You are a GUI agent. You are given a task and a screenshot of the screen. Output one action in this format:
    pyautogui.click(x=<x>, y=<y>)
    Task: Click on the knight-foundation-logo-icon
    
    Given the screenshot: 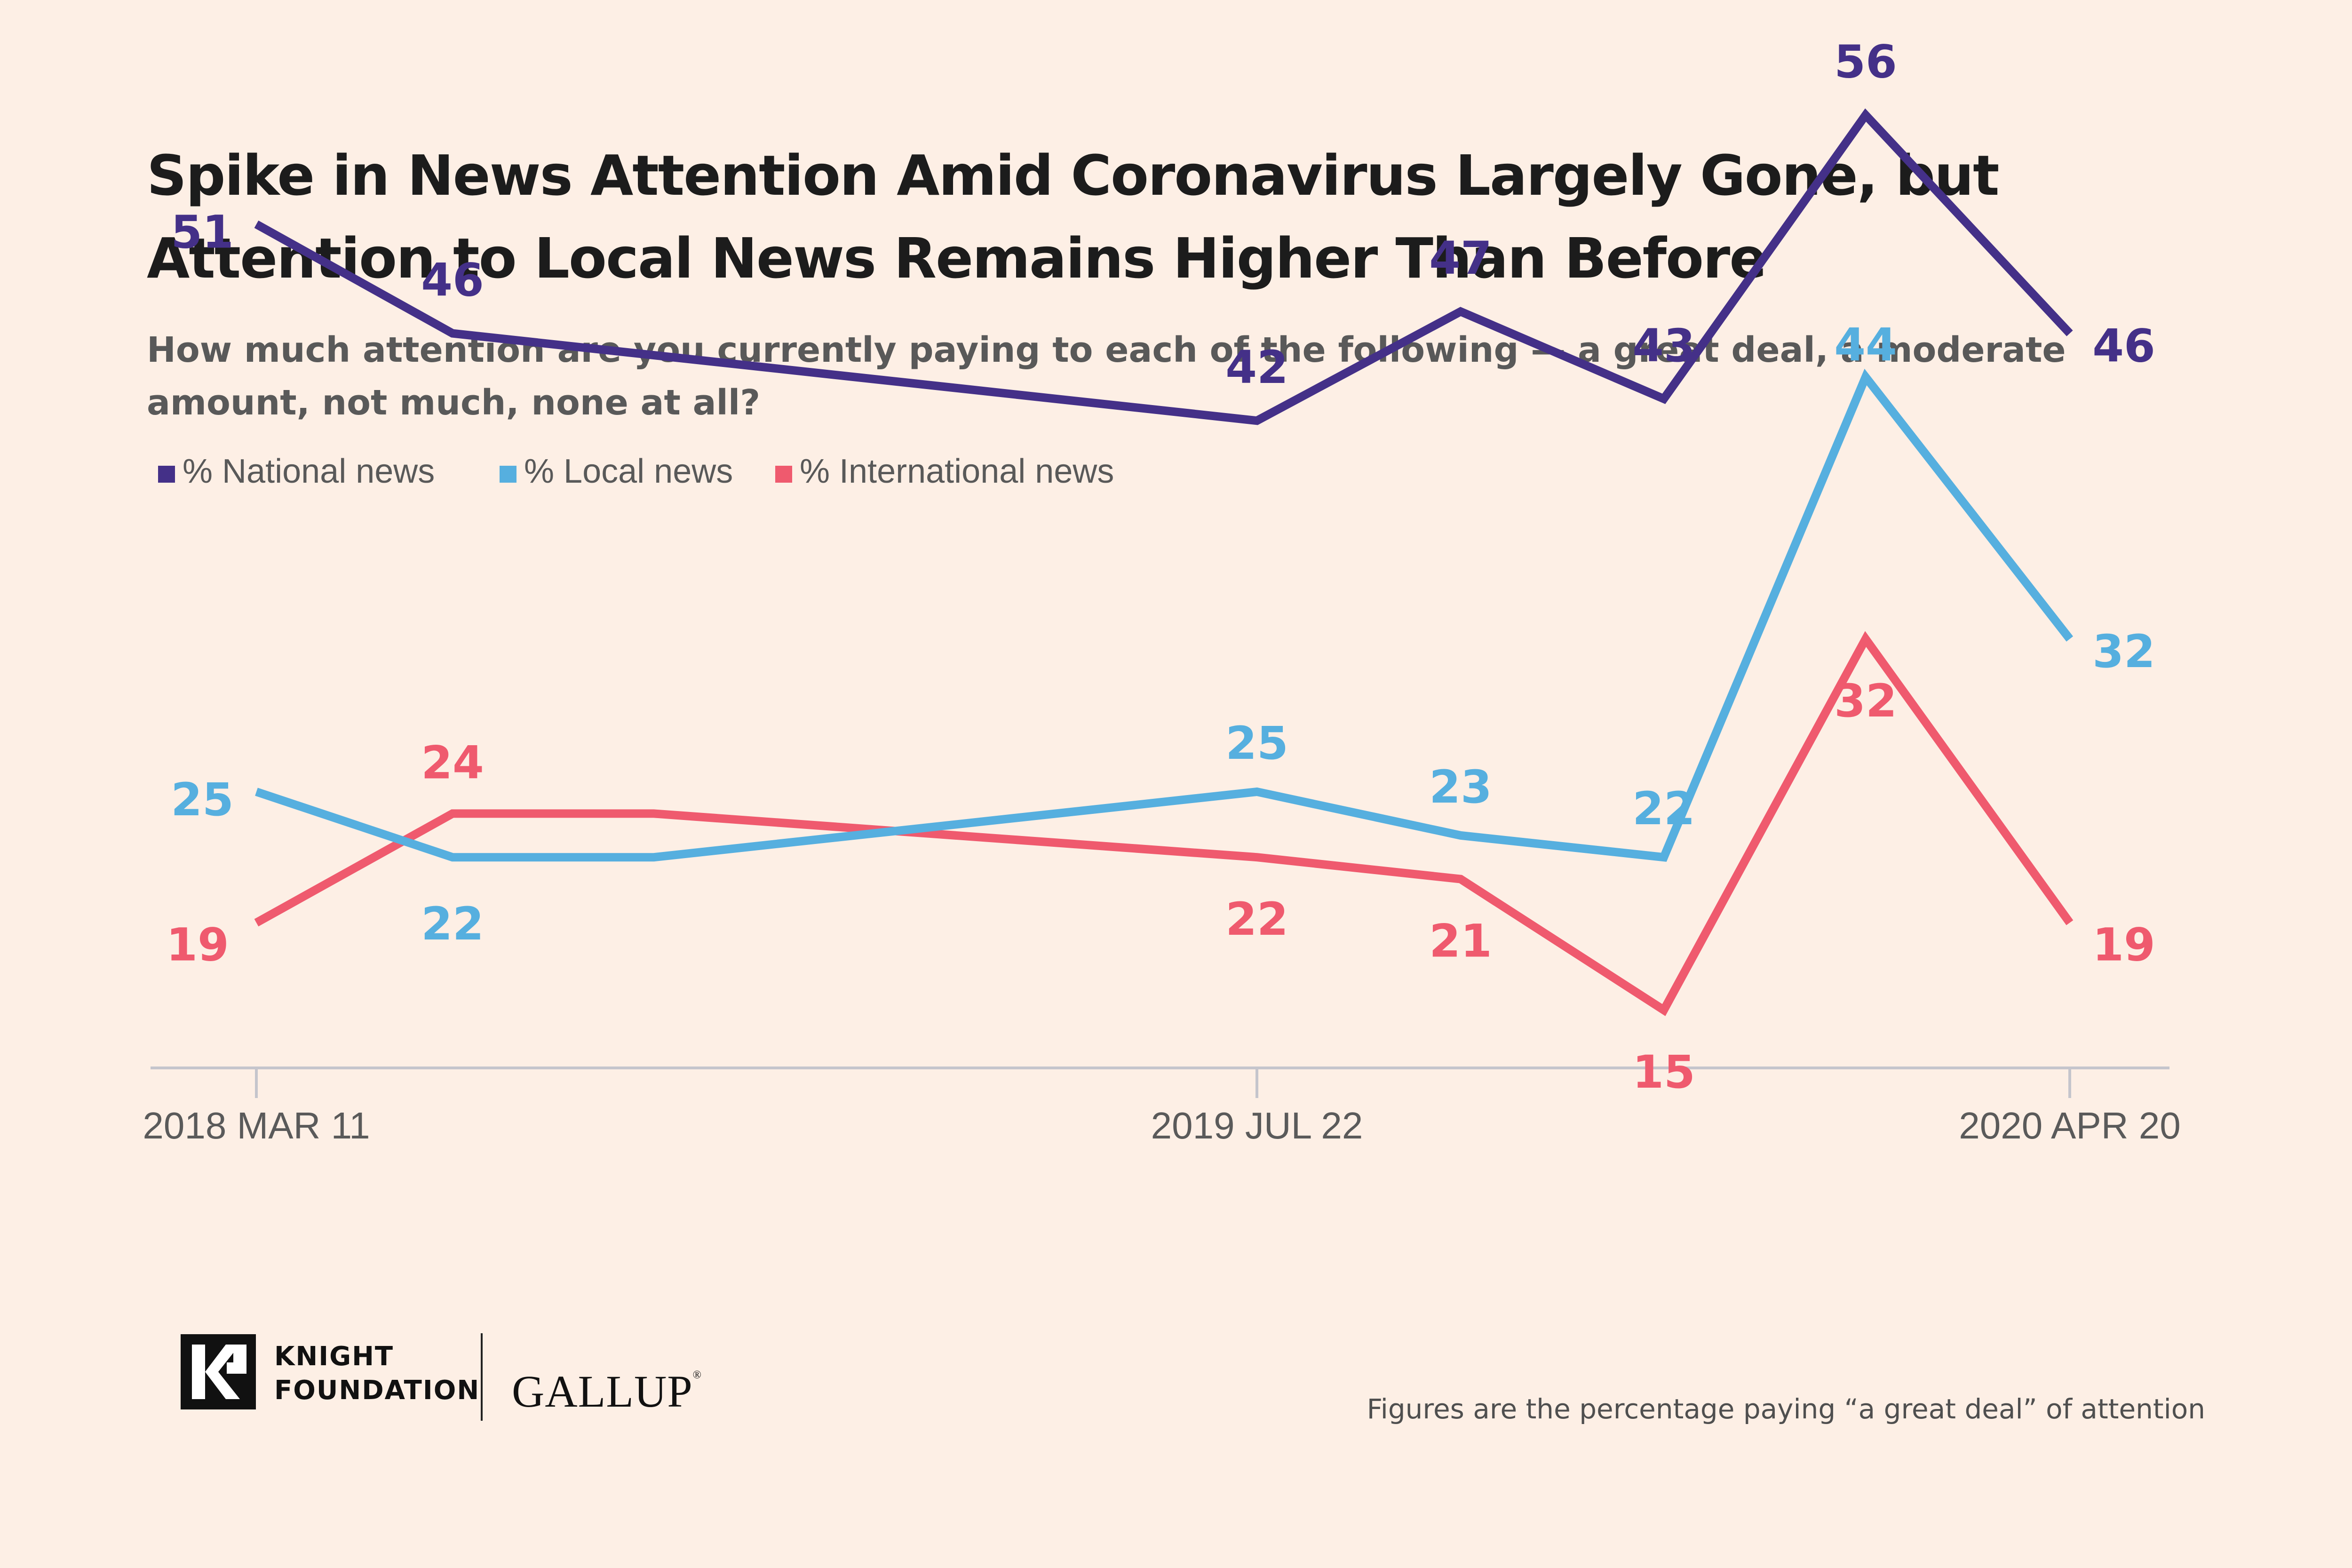 What is the action you would take?
    pyautogui.click(x=218, y=1371)
    